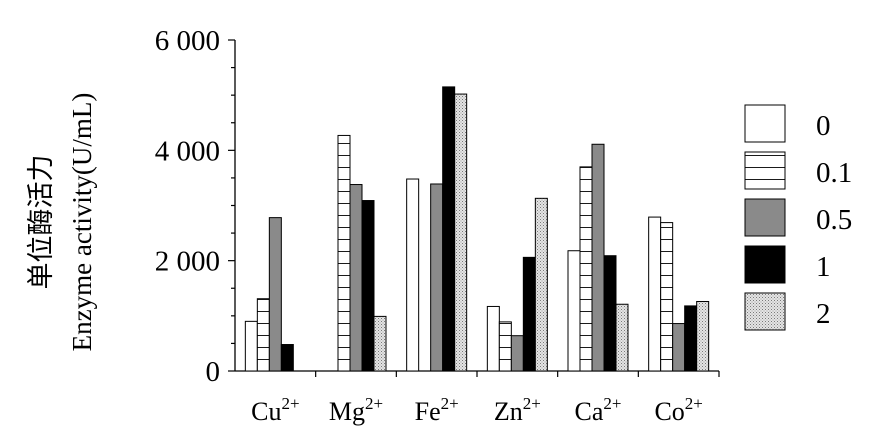 The height and width of the screenshot is (445, 886). Describe the element at coordinates (82, 222) in the screenshot. I see `y-axis-label-en: Enzyme activity(U/mL)` at that location.